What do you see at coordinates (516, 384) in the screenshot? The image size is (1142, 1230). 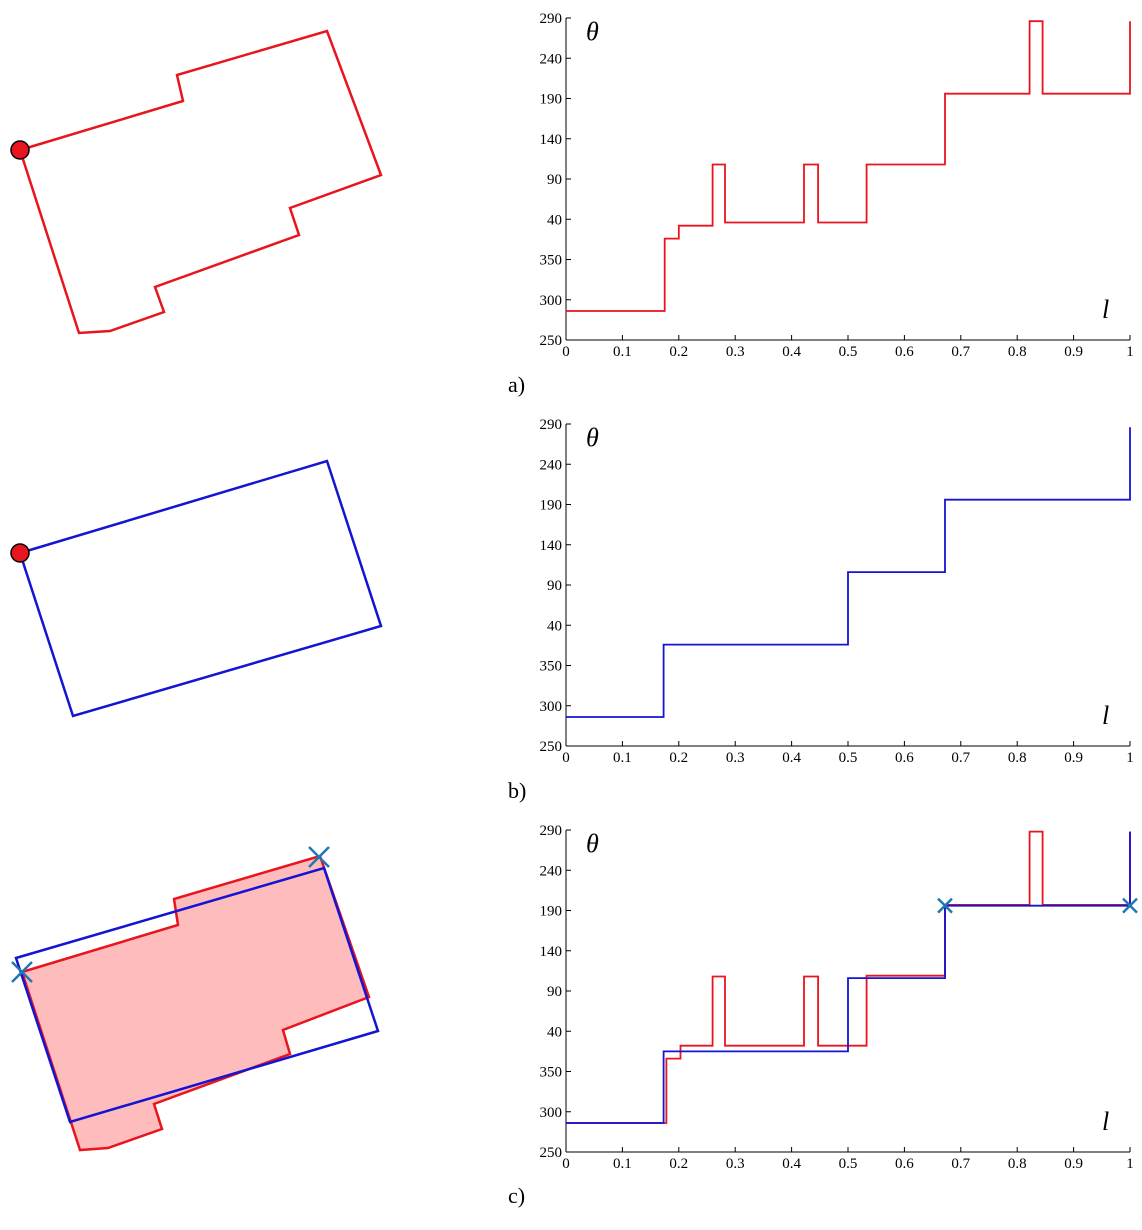 I see `panel-label: a)` at bounding box center [516, 384].